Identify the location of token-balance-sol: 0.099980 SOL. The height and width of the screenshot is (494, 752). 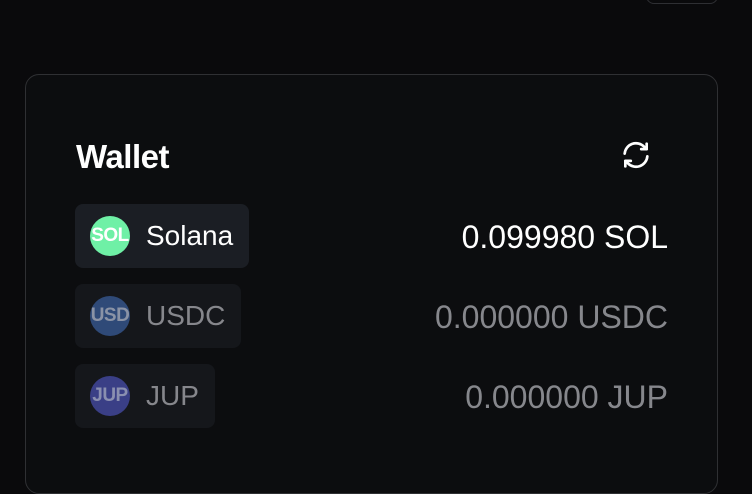
(564, 237).